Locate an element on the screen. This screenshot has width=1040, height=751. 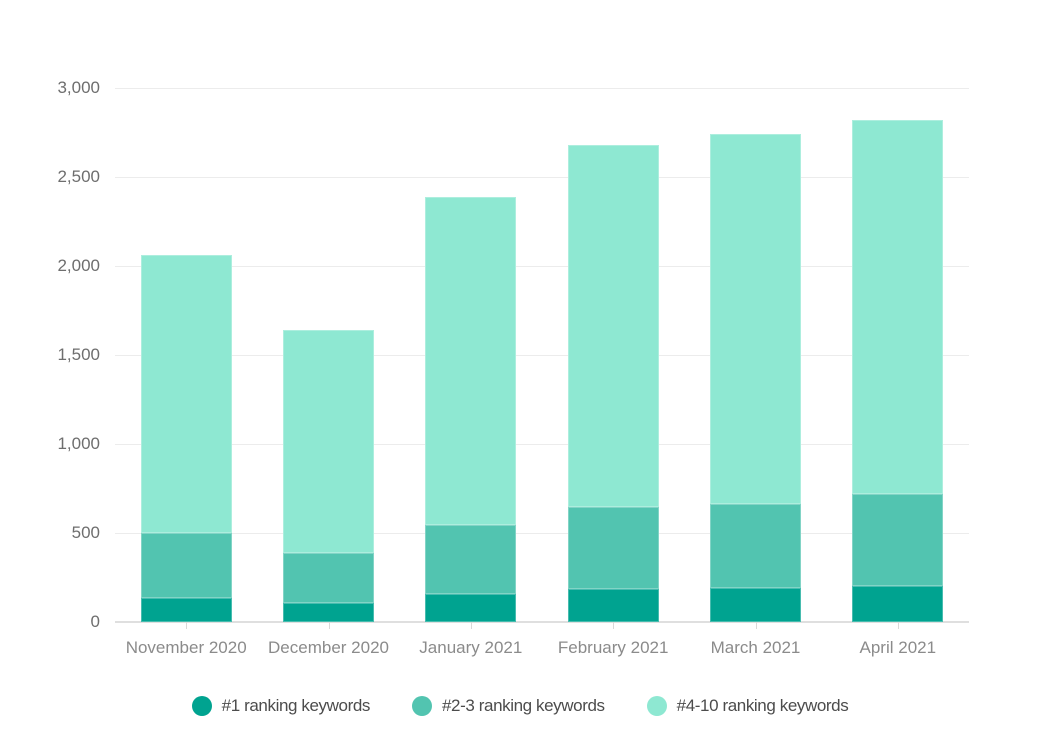
x-axis-tick-label: January 2021 is located at coordinates (471, 647).